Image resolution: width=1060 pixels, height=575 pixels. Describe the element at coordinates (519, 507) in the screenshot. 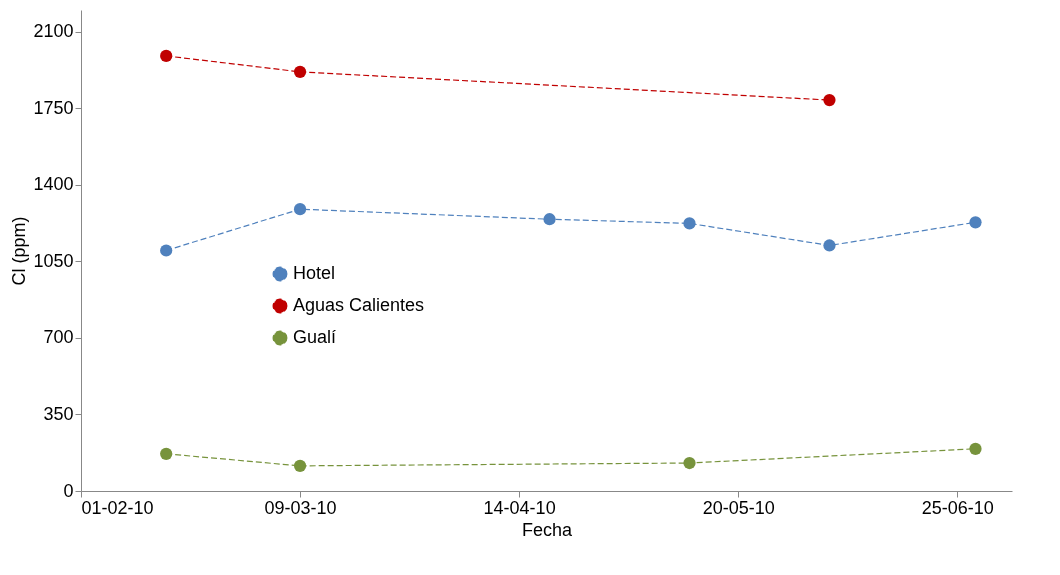

I see `x-tick-label: 14-04-10` at that location.